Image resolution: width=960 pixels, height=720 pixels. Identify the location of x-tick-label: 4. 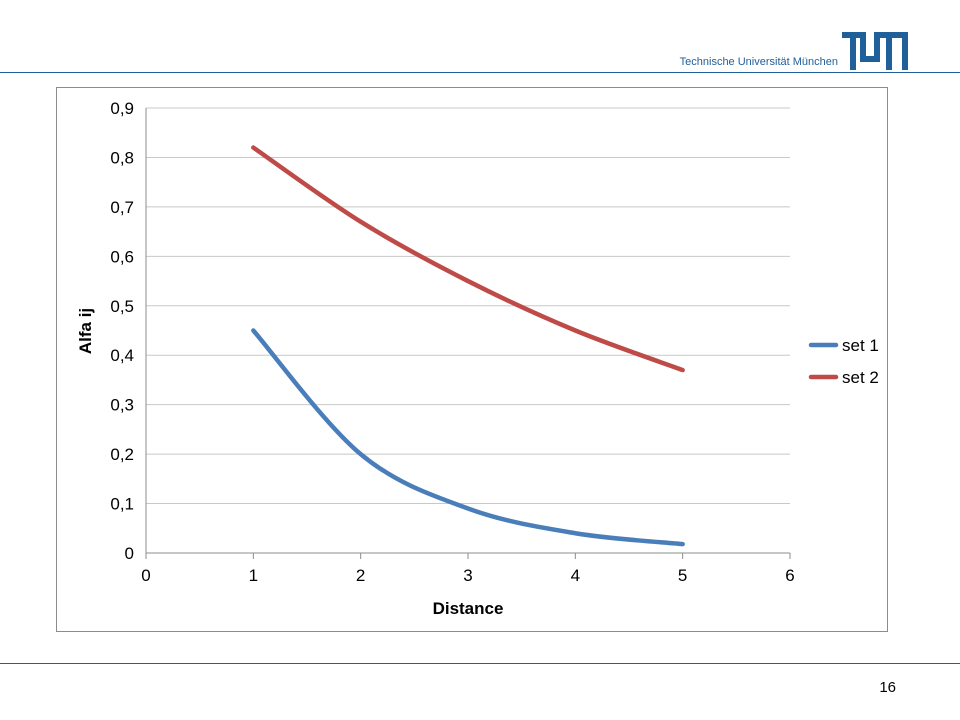
(575, 575).